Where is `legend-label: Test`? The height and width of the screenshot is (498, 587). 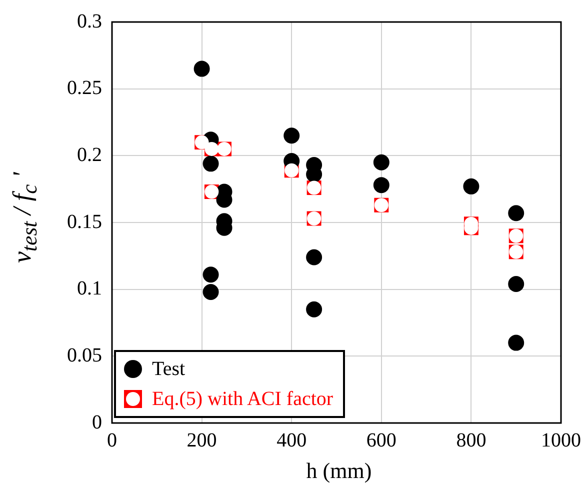
legend-label: Test is located at coordinates (169, 369).